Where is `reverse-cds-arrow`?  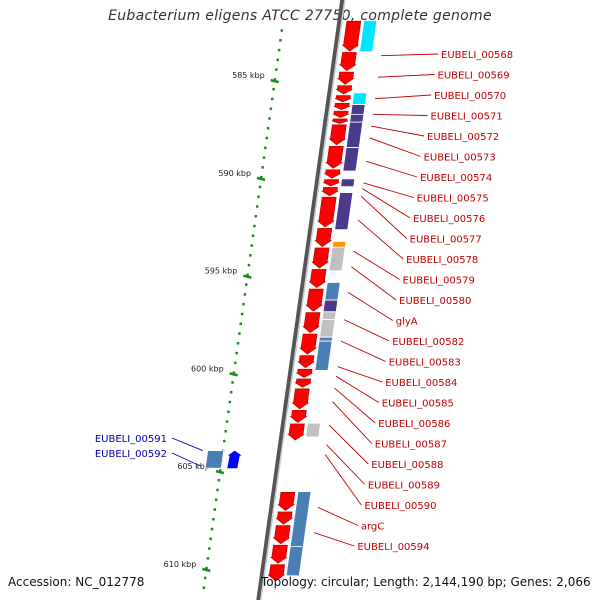
reverse-cds-arrow is located at coordinates (234, 459).